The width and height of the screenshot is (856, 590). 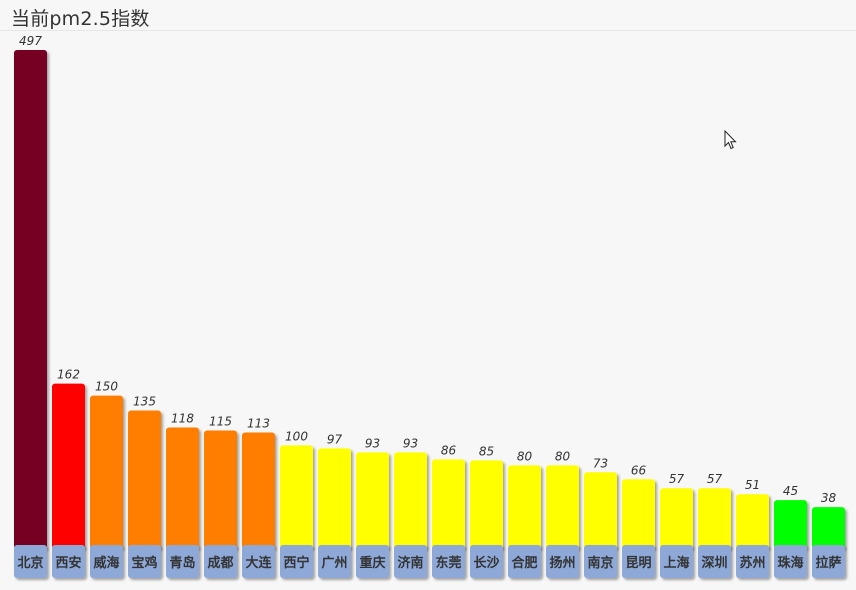 I want to click on category-label: 大连, so click(x=258, y=563).